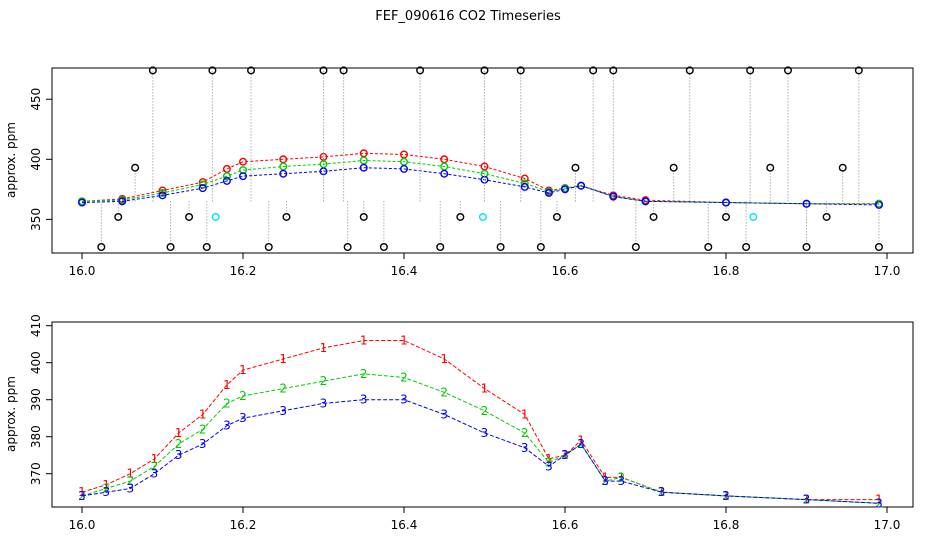 This screenshot has height=540, width=936. I want to click on top-xtick-label: 16.2, so click(243, 271).